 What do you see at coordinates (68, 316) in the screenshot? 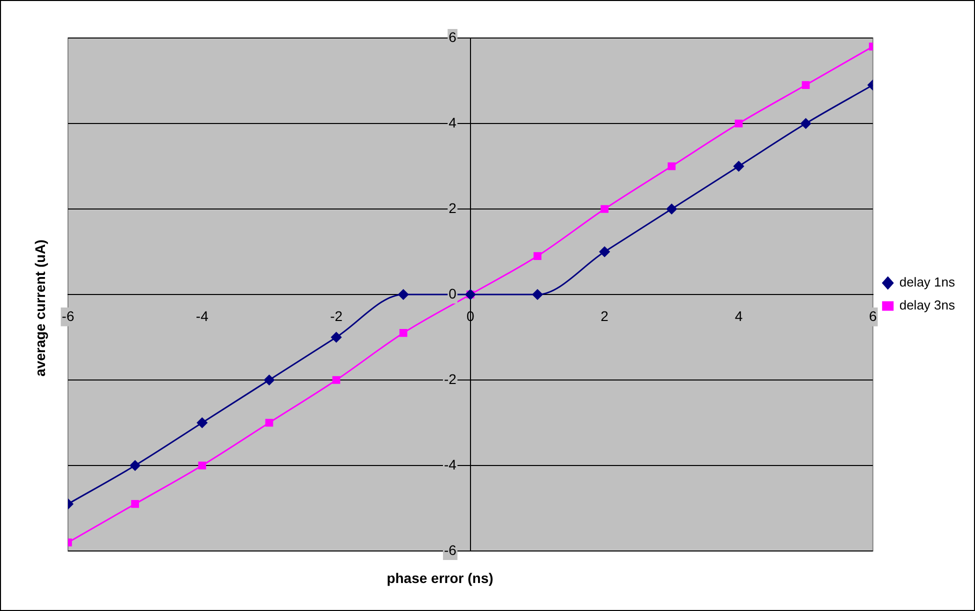
I see `x-tick-label: -6` at bounding box center [68, 316].